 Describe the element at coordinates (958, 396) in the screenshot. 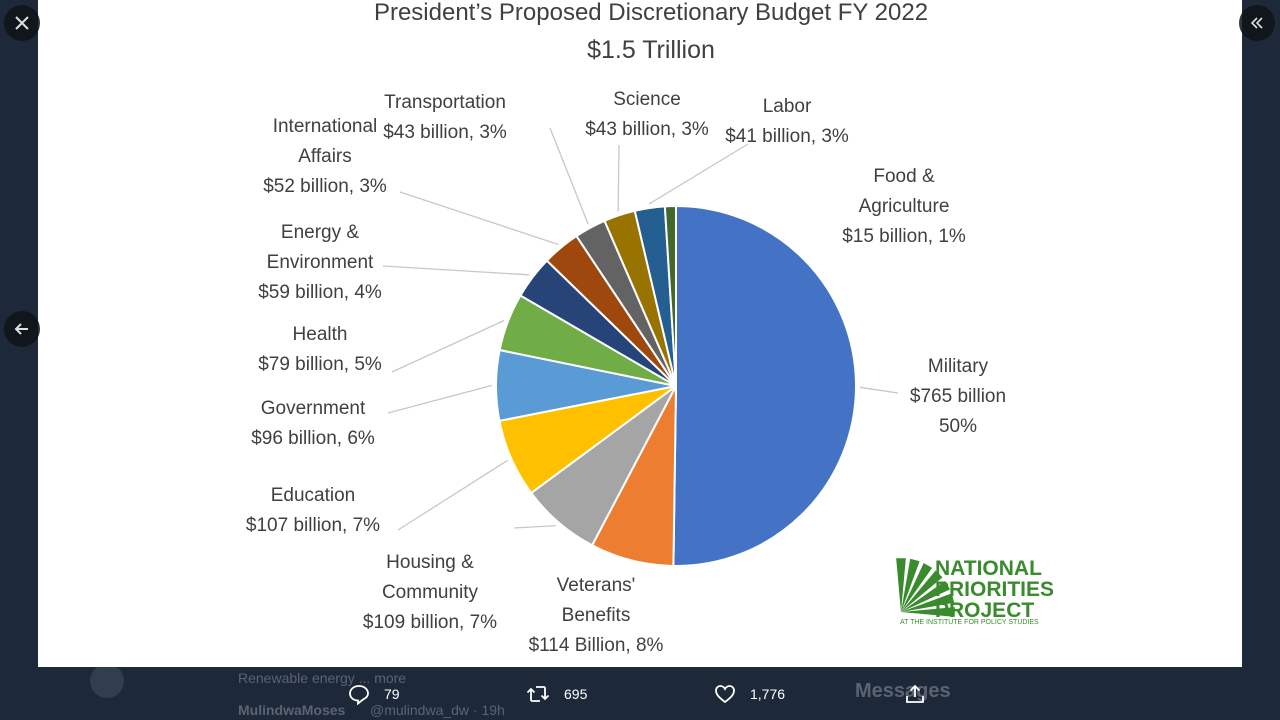

I see `slice-label: Military $765 billion 50%` at that location.